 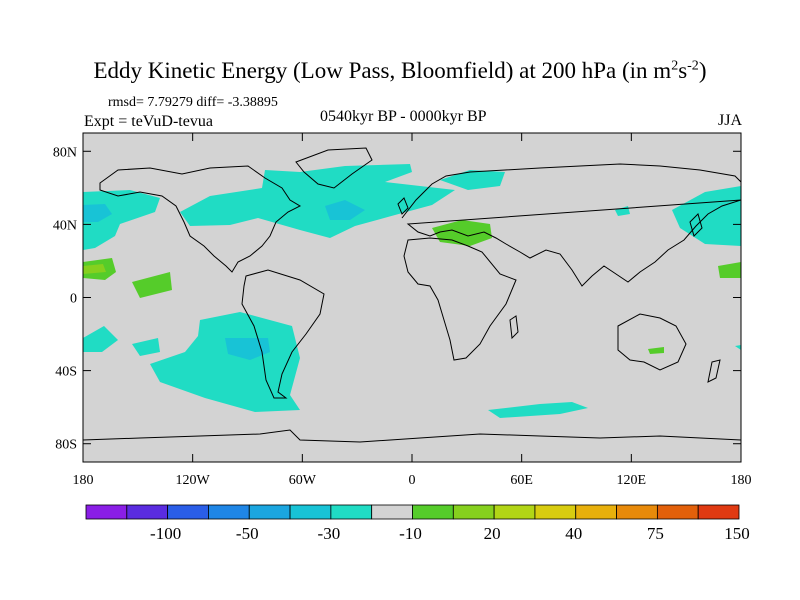 What do you see at coordinates (146, 347) in the screenshot?
I see `anomaly-east-pacific-blob` at bounding box center [146, 347].